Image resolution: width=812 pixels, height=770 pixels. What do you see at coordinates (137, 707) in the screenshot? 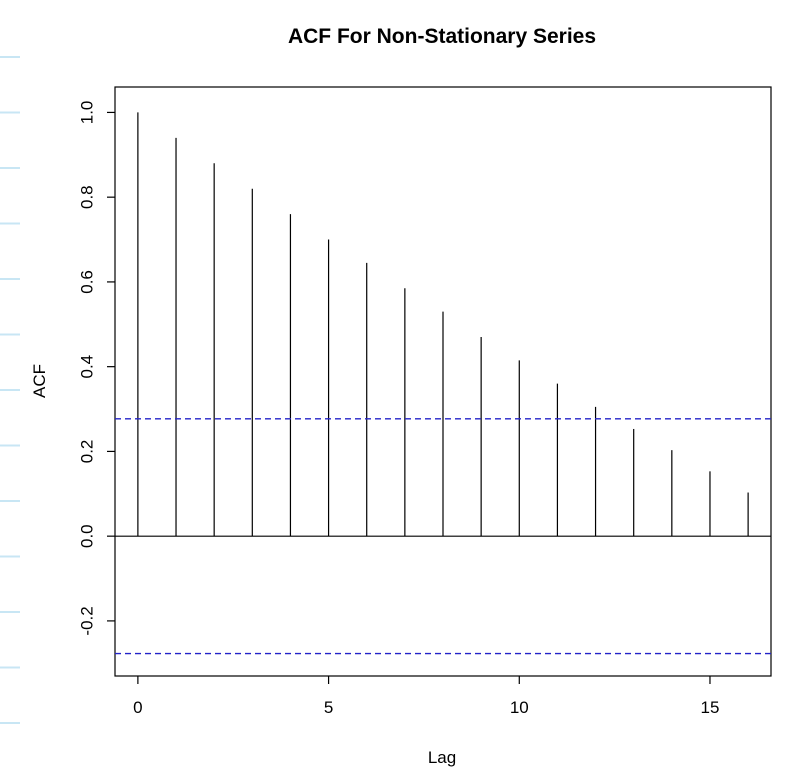
I see `x-tick-label: 0` at bounding box center [137, 707].